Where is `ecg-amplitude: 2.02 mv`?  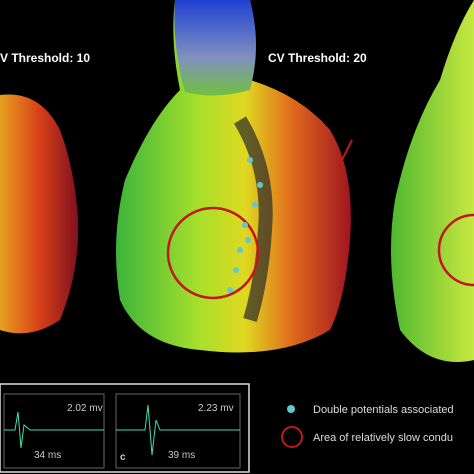
ecg-amplitude: 2.02 mv is located at coordinates (85, 408).